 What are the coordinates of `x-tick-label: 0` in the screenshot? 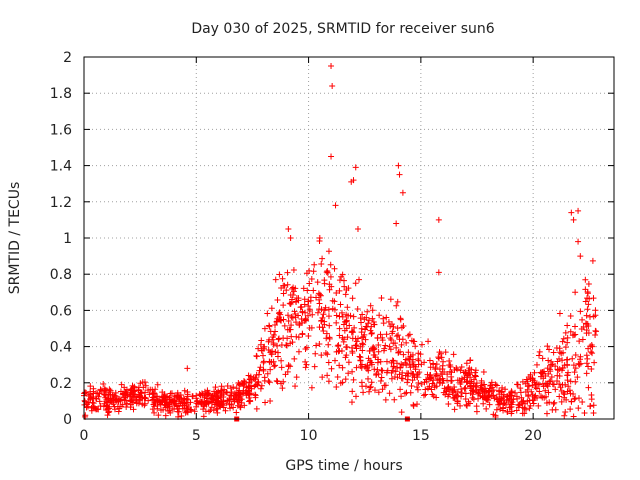 It's located at (84, 436).